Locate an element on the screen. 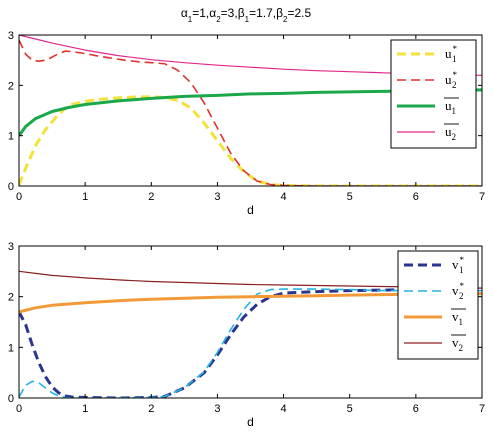 This screenshot has width=493, height=437. title-beta2: 2.5 is located at coordinates (302, 13).